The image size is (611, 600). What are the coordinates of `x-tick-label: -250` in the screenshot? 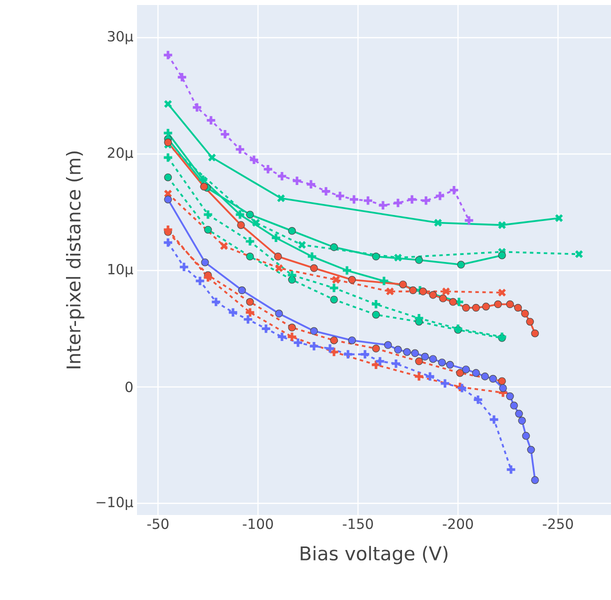 It's located at (557, 524).